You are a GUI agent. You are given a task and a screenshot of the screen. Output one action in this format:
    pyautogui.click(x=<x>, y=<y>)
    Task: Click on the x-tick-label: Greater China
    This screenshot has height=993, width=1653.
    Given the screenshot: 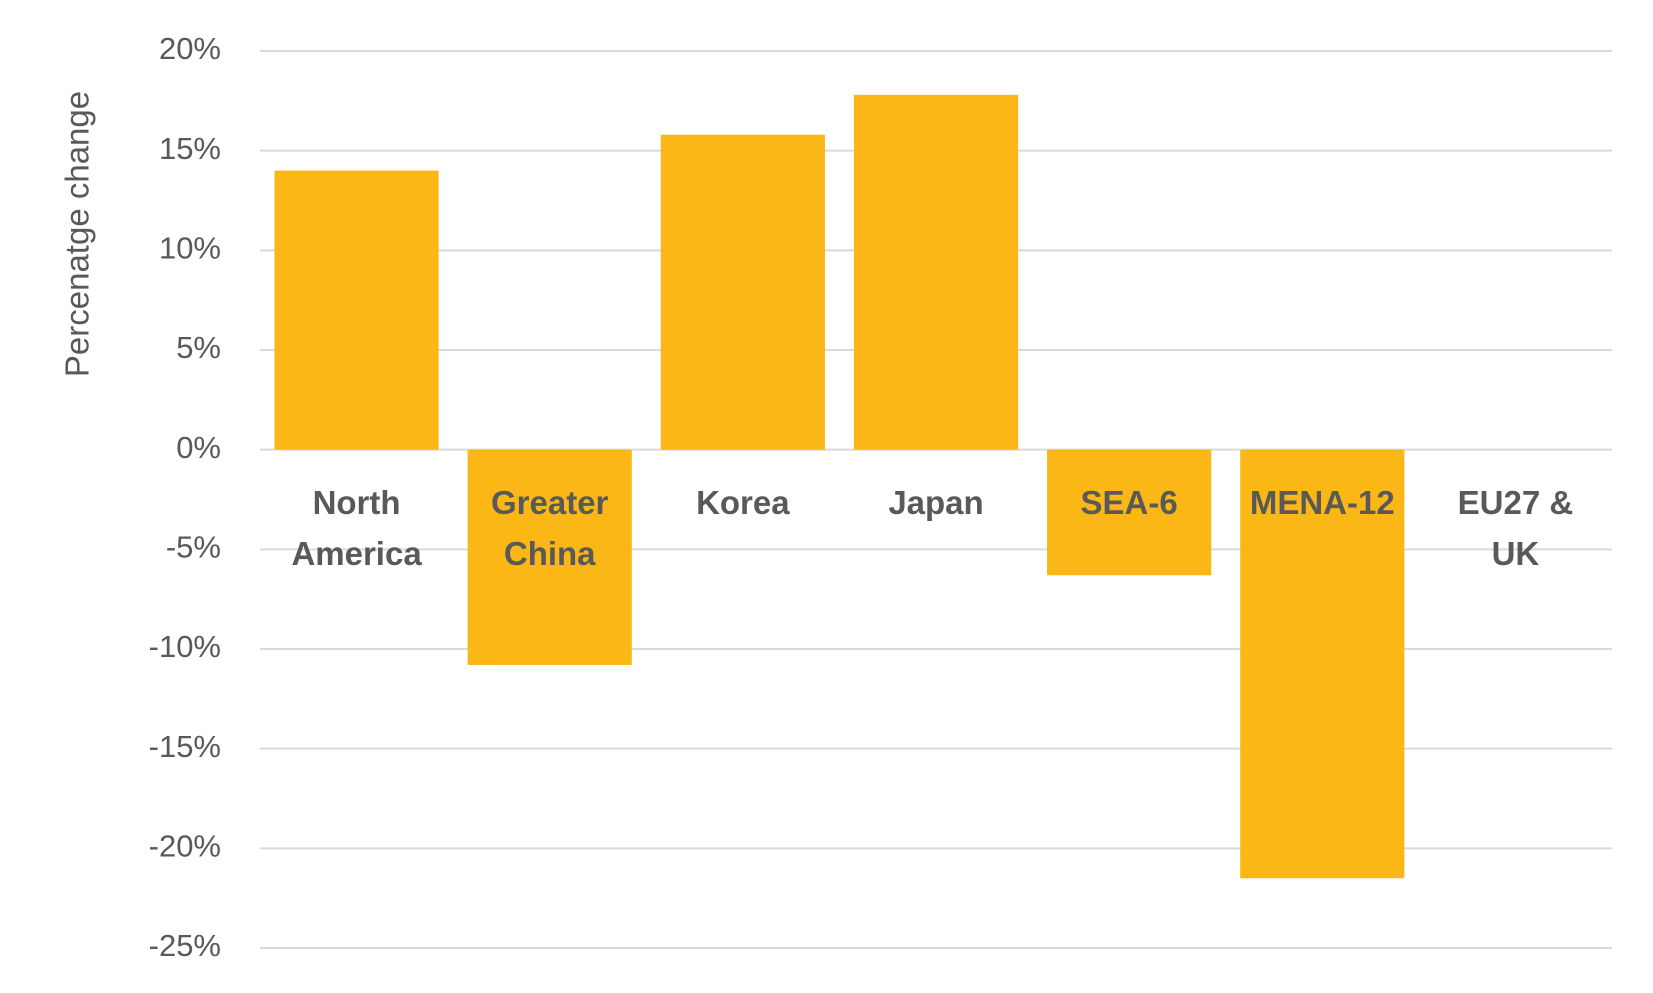 What is the action you would take?
    pyautogui.click(x=550, y=527)
    